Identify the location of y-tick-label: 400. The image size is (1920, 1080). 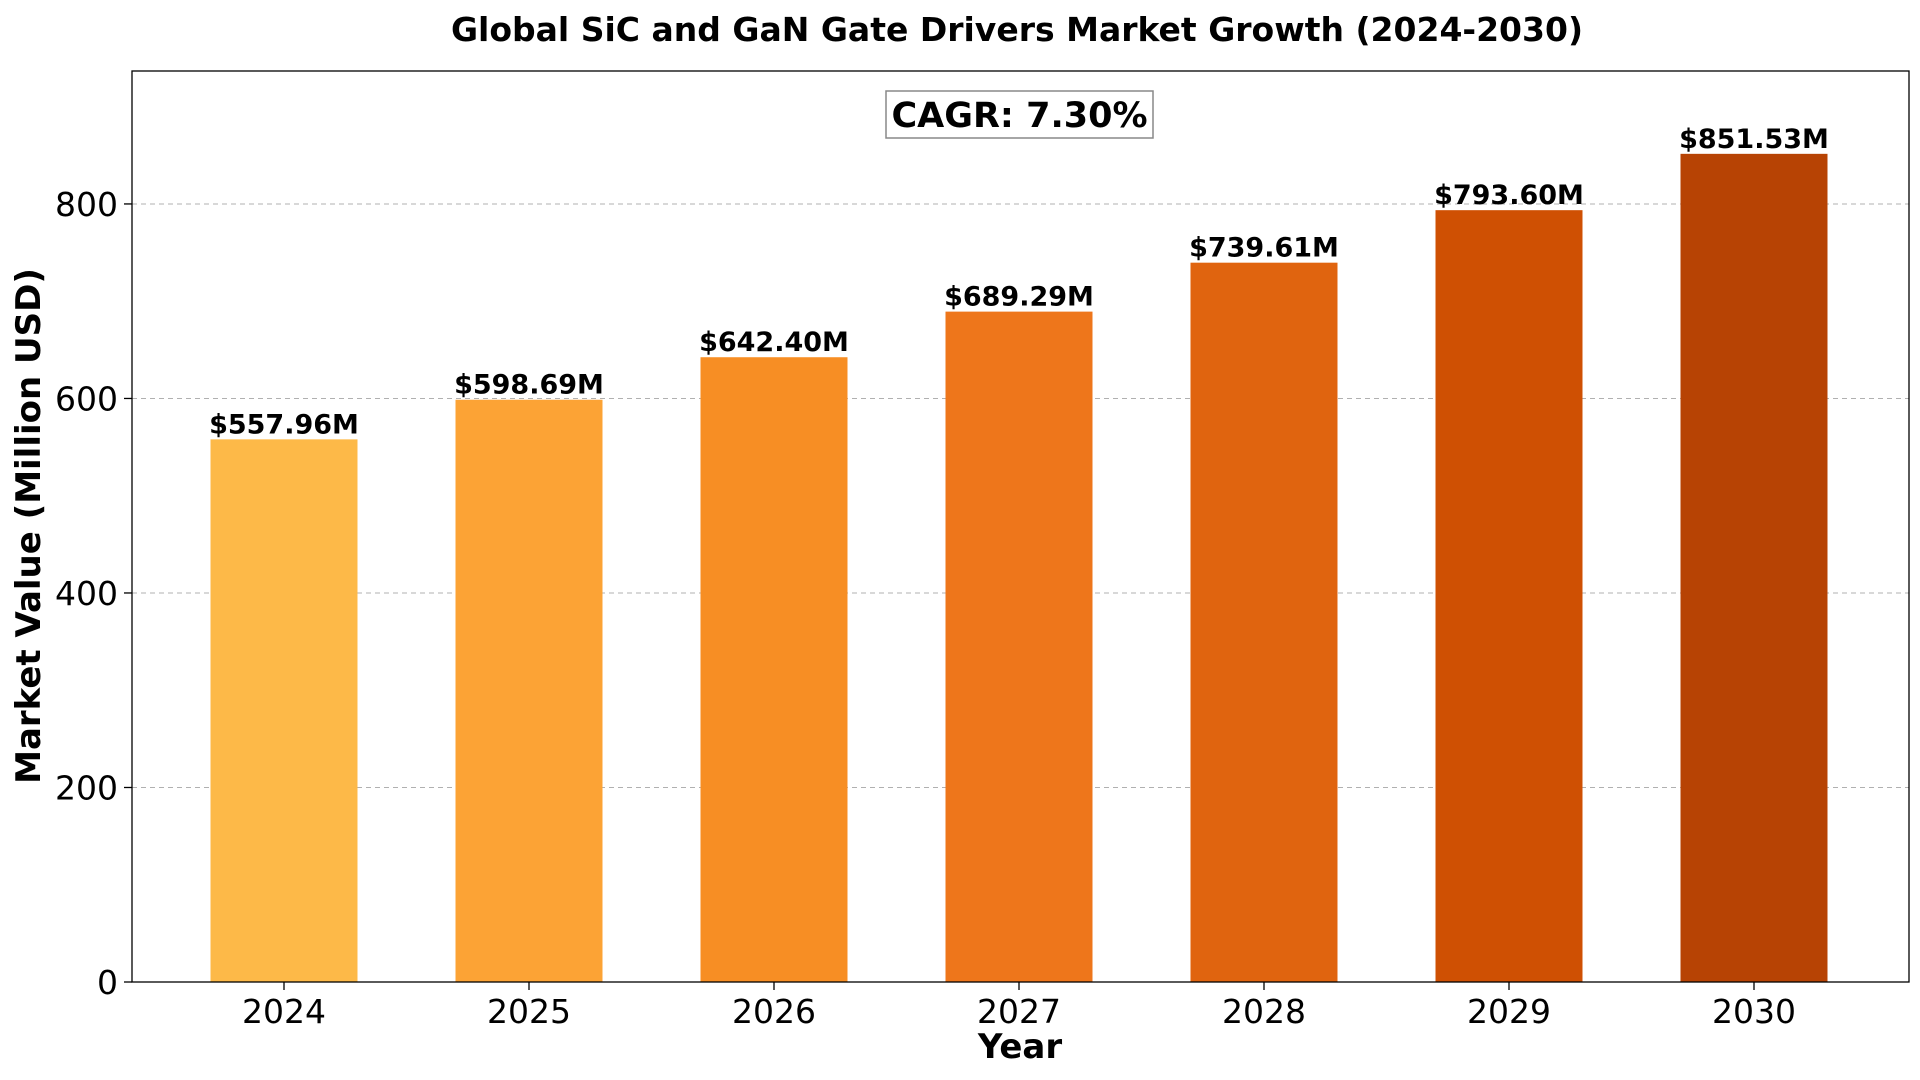
(86, 593).